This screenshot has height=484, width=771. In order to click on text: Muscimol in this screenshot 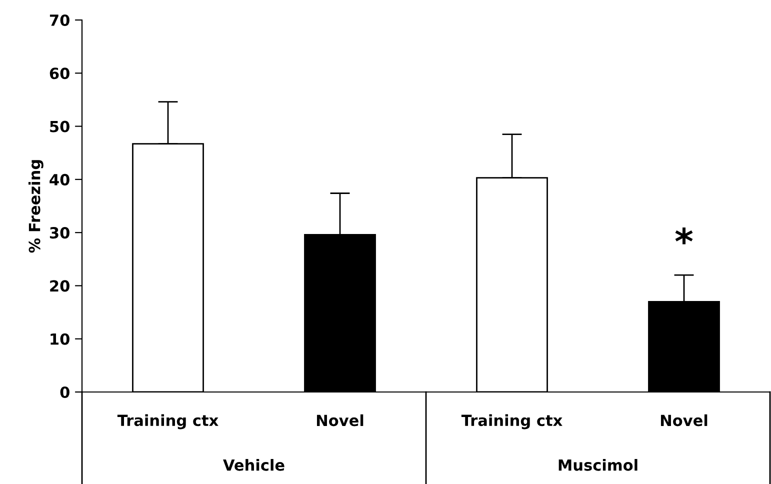, I will do `click(598, 465)`.